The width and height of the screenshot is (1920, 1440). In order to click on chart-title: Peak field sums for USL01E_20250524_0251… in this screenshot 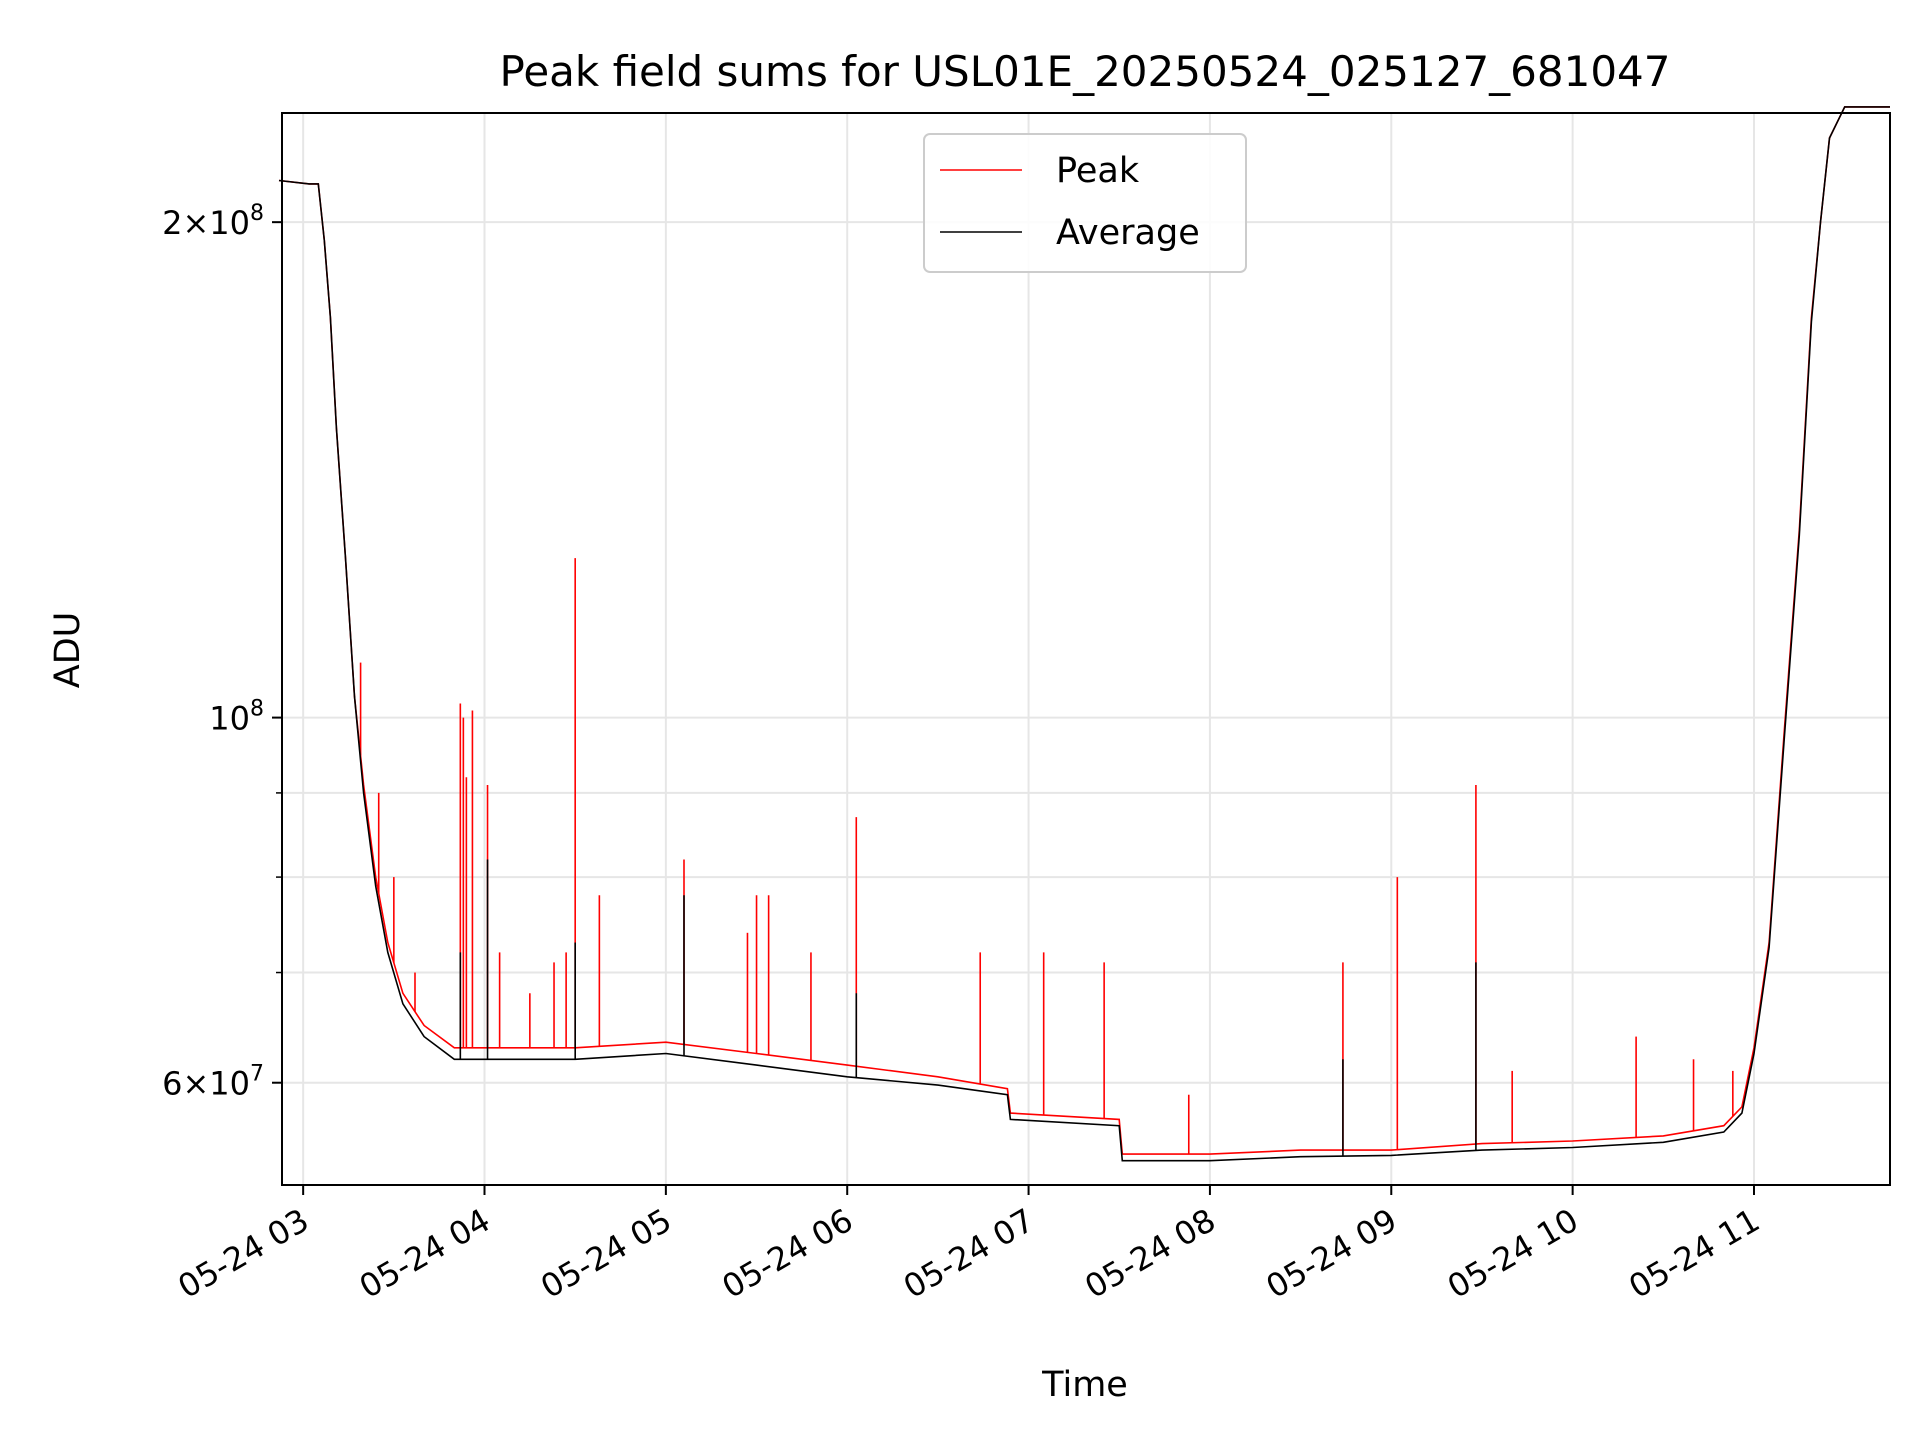, I will do `click(1084, 71)`.